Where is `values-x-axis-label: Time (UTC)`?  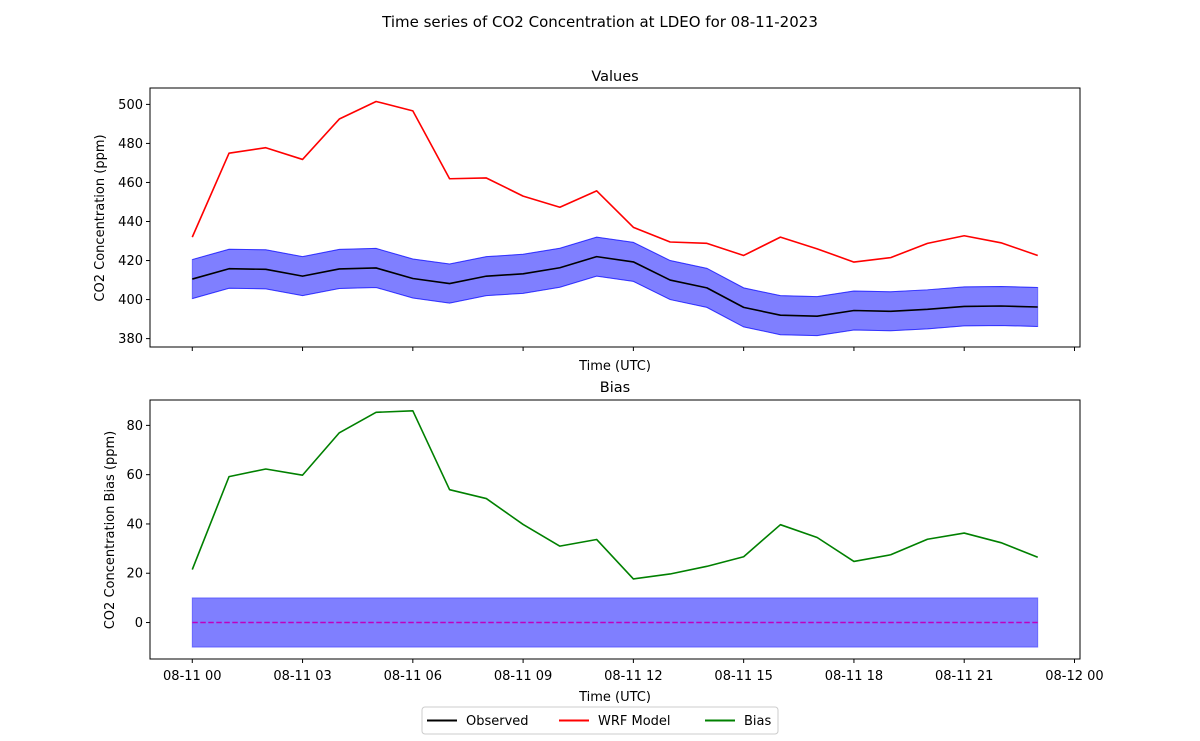
values-x-axis-label: Time (UTC) is located at coordinates (614, 366).